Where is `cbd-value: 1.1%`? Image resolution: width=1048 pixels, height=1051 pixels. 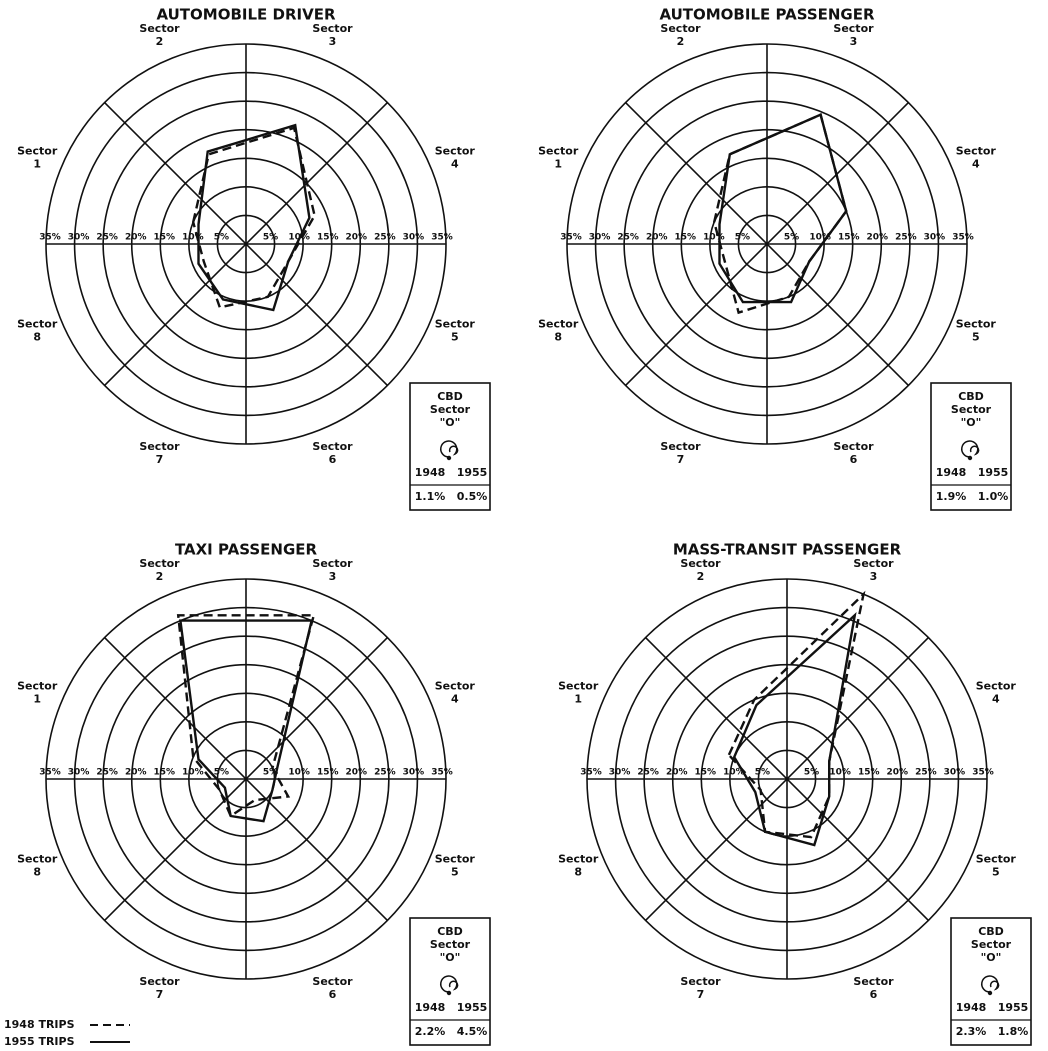
cbd-value: 1.1% is located at coordinates (430, 496).